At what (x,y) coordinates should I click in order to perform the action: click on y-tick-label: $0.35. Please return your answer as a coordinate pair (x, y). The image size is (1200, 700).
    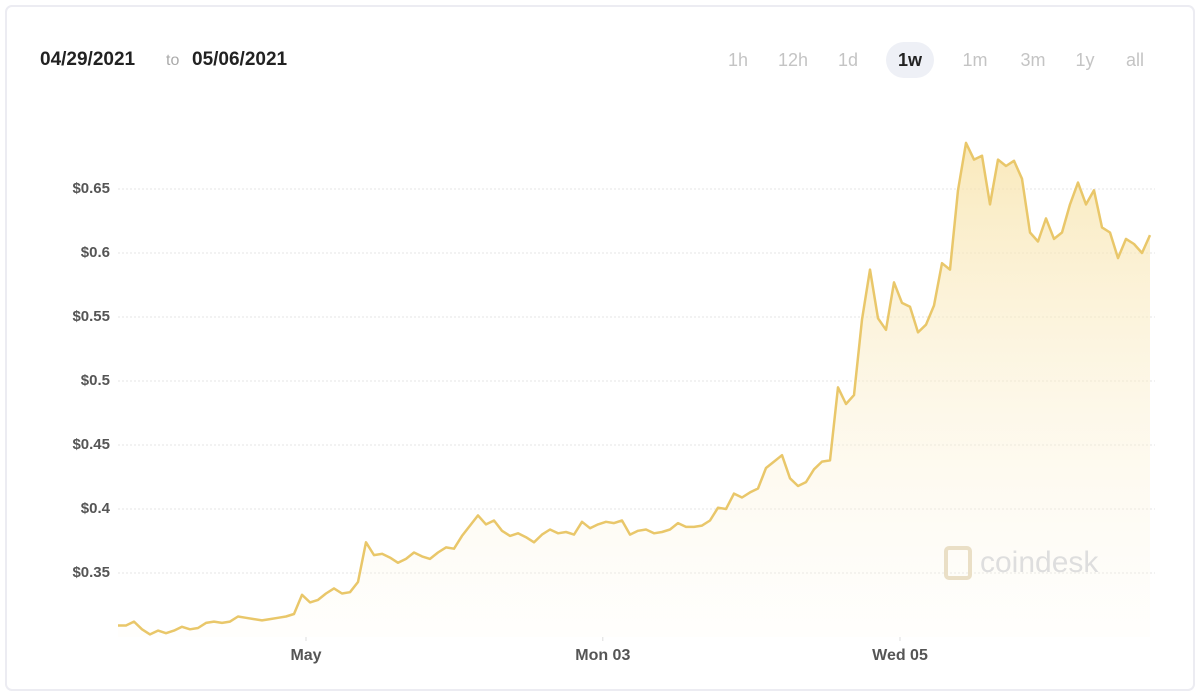
    Looking at the image, I should click on (91, 572).